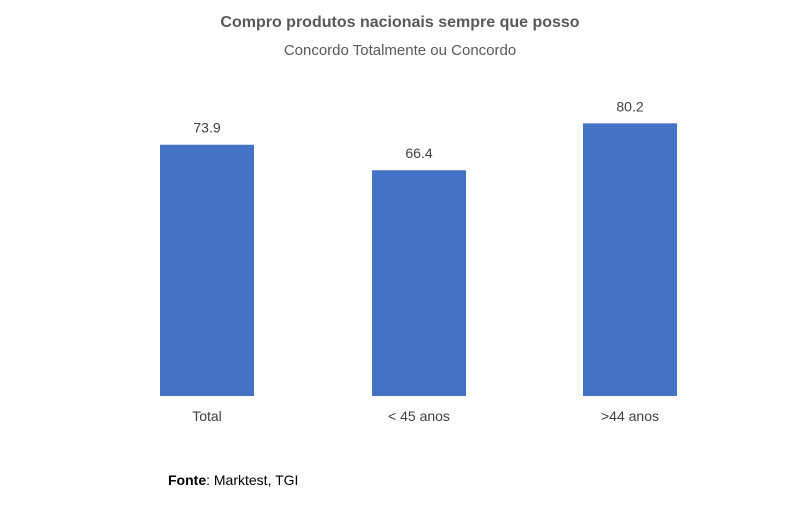  I want to click on data-label-0: 73.9, so click(206, 128).